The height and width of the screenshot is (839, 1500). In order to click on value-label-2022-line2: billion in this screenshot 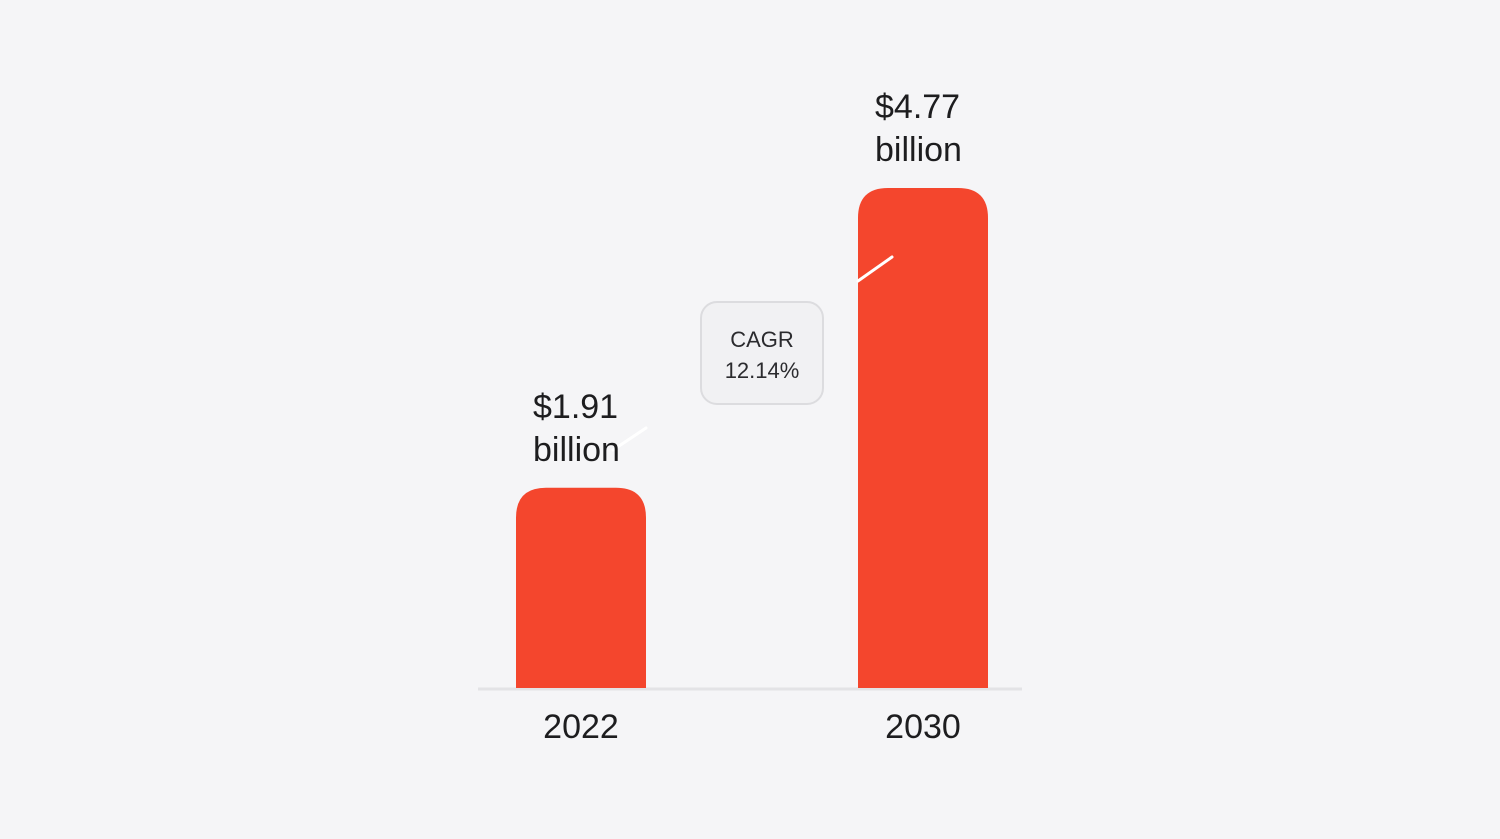, I will do `click(576, 450)`.